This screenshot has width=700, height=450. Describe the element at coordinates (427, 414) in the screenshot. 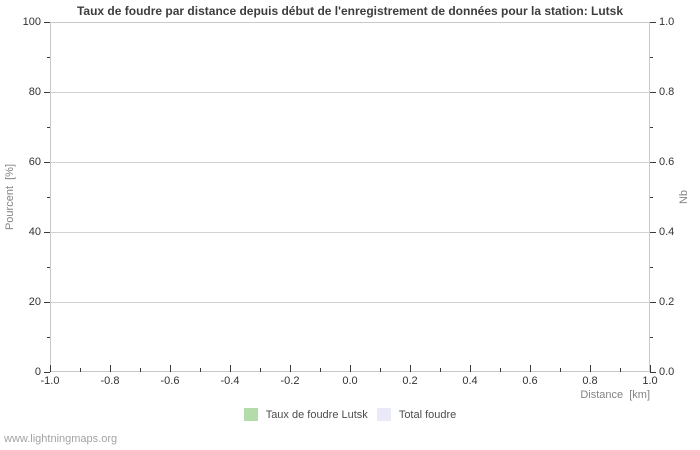

I see `legend-label-1: Total foudre` at that location.